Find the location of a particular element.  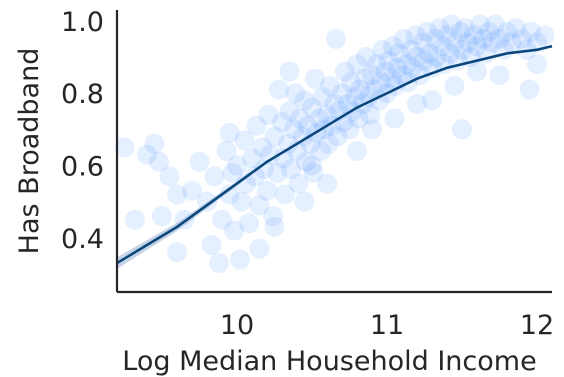

y-tick-label: 0.8 is located at coordinates (82, 94).